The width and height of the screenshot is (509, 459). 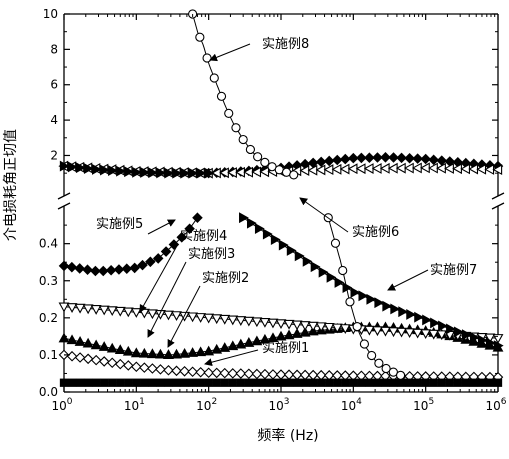 I want to click on y-tick-label-upper: 6, so click(x=54, y=85).